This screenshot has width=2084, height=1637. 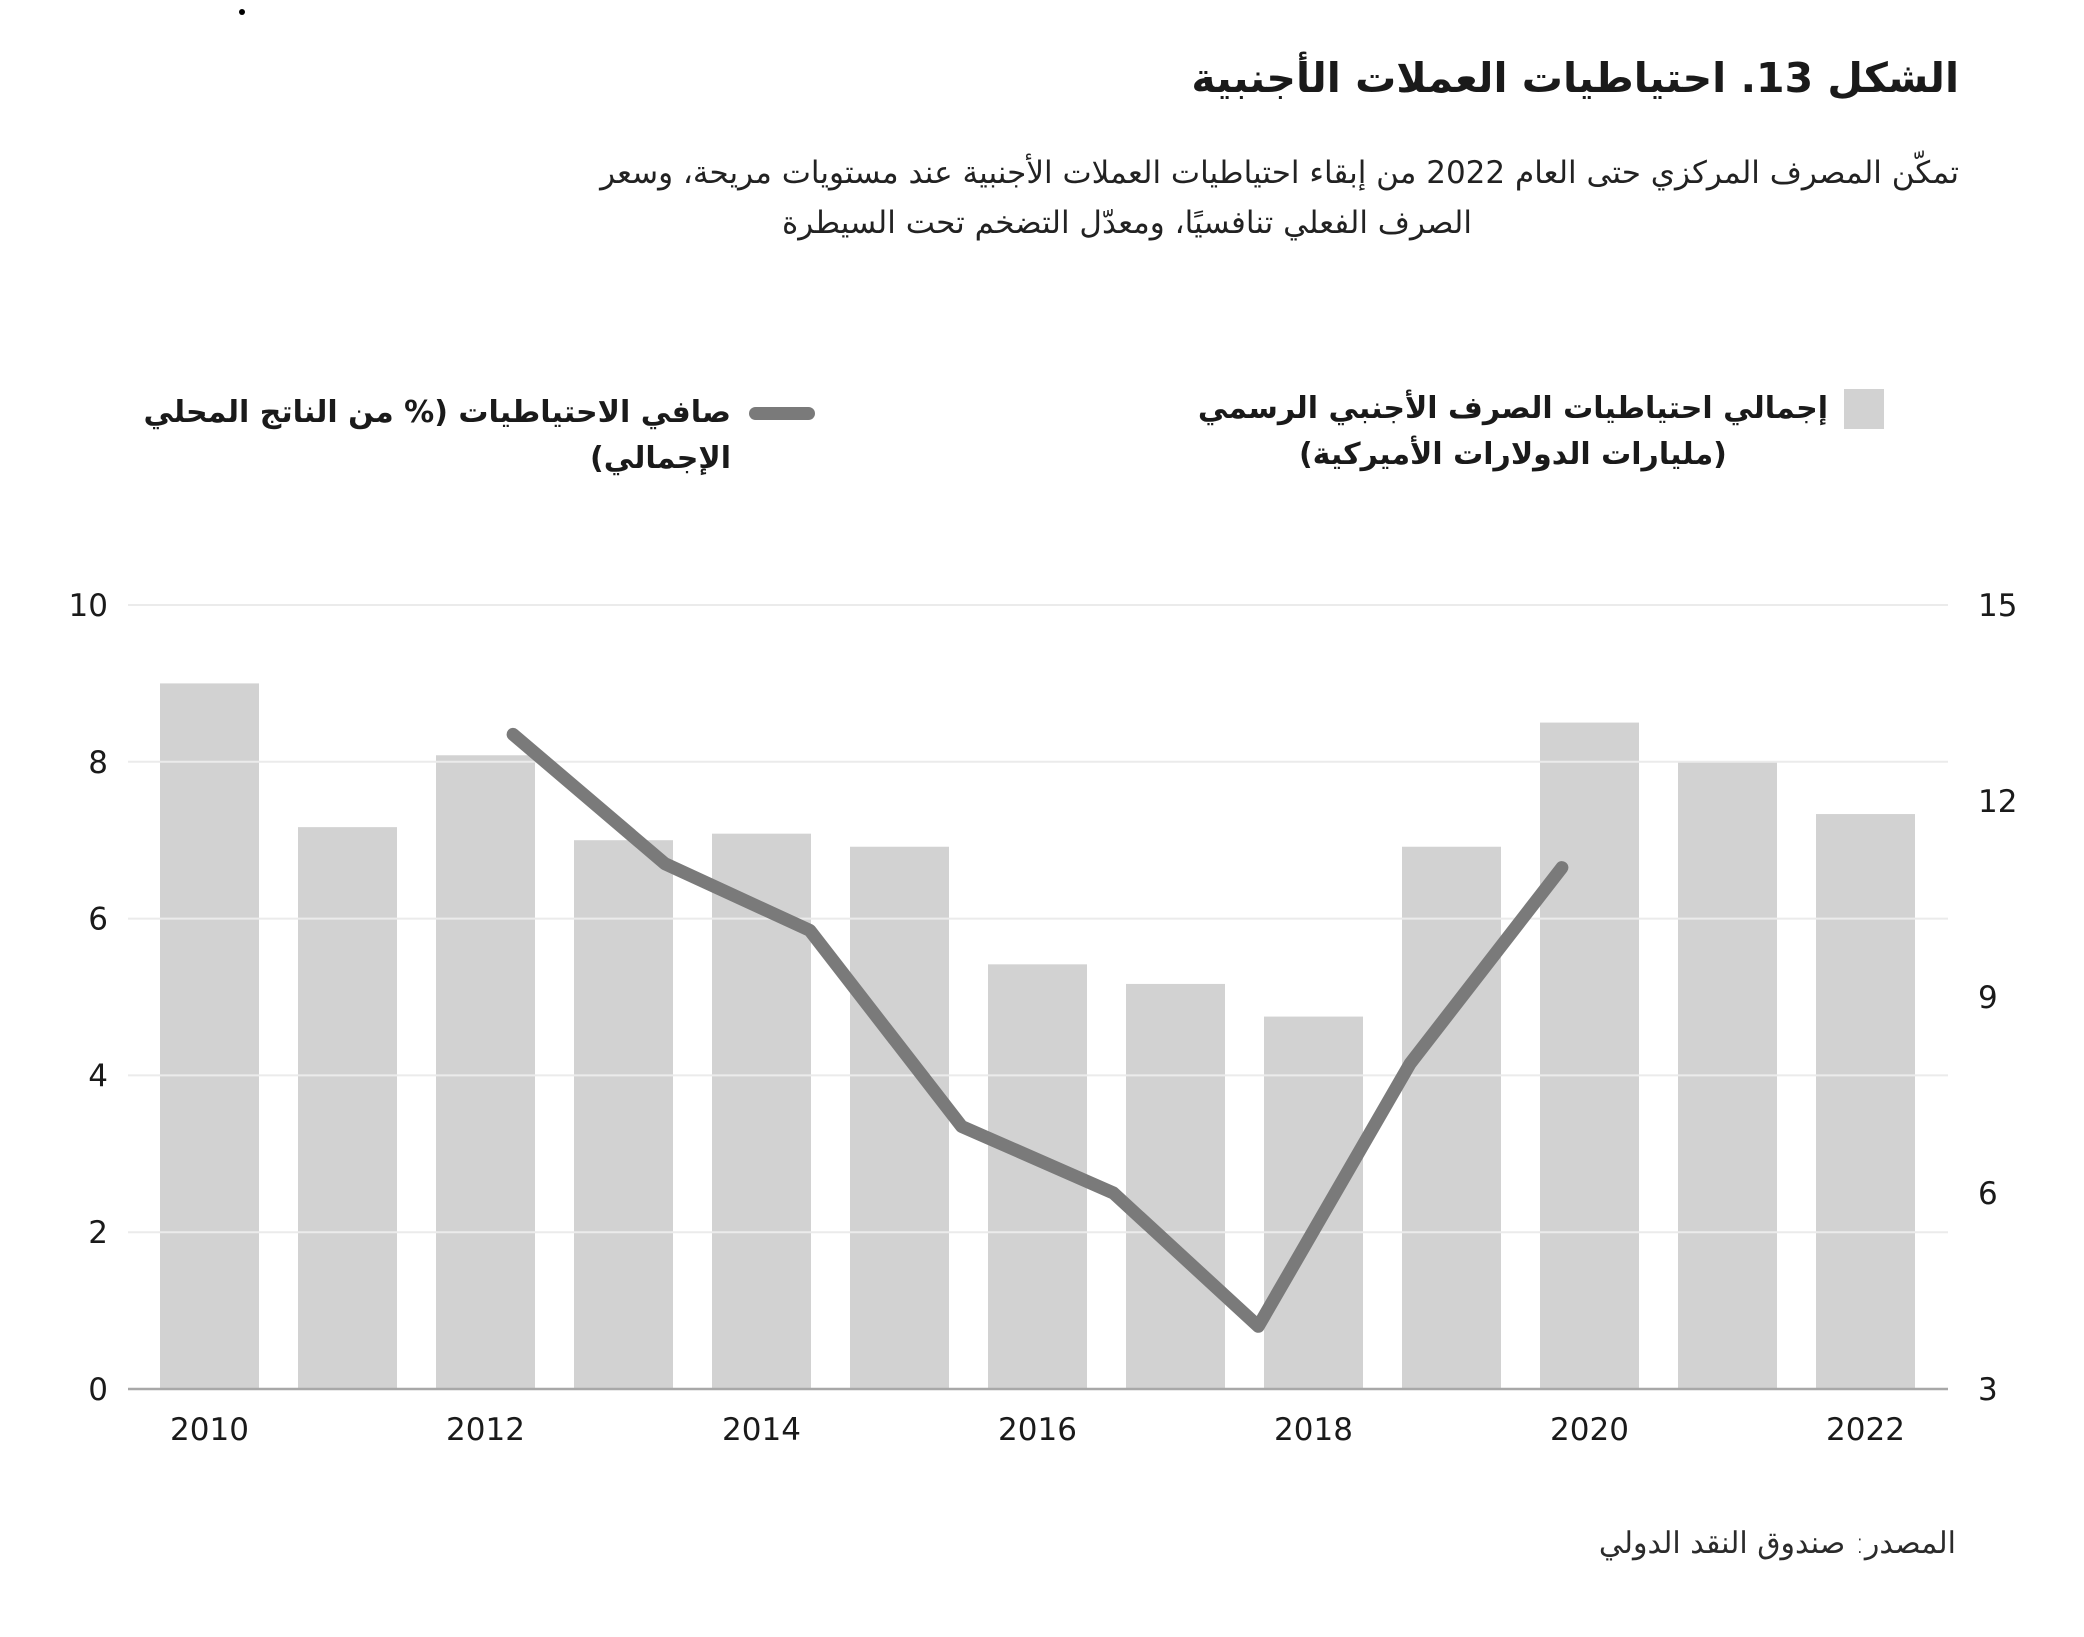 What do you see at coordinates (623, 1114) in the screenshot?
I see `bar-2013` at bounding box center [623, 1114].